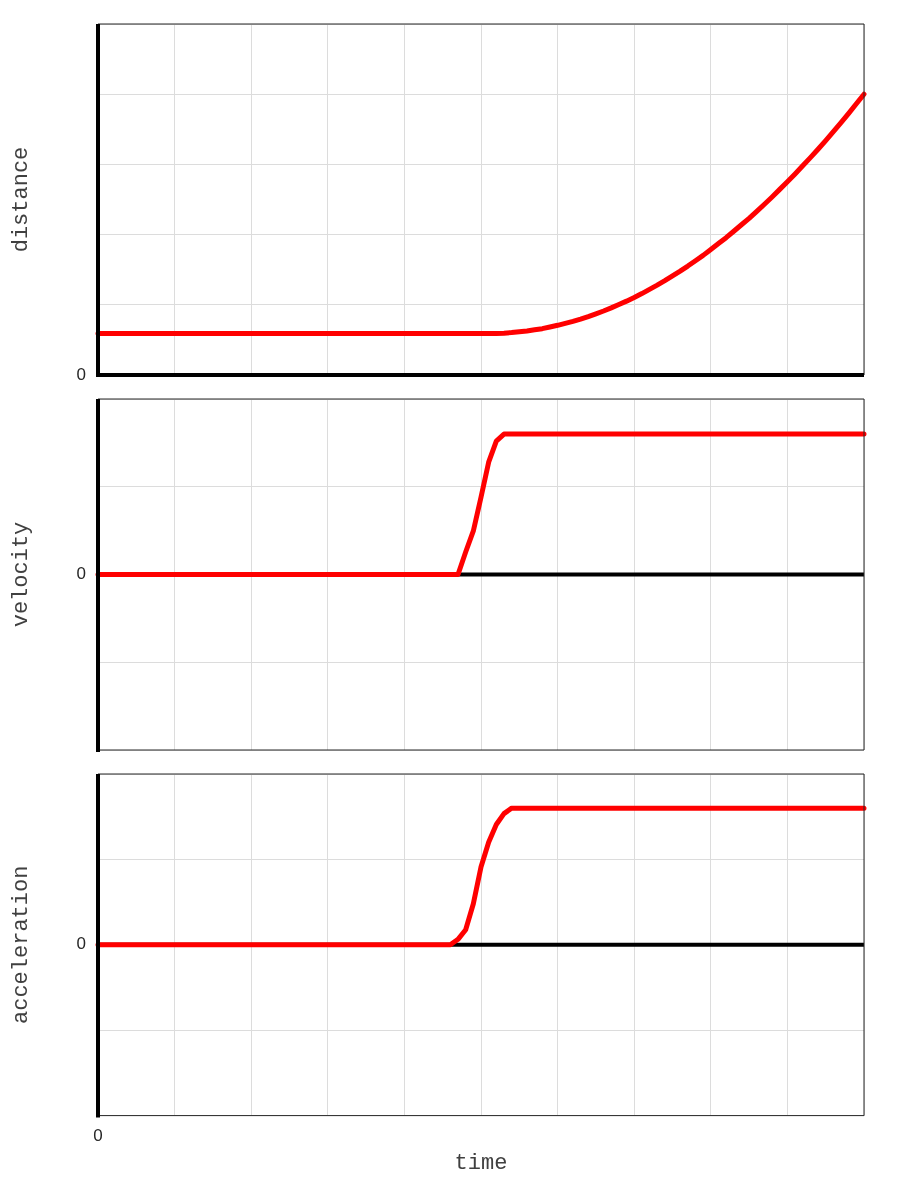  Describe the element at coordinates (481, 1163) in the screenshot. I see `x-axis-title: time` at that location.